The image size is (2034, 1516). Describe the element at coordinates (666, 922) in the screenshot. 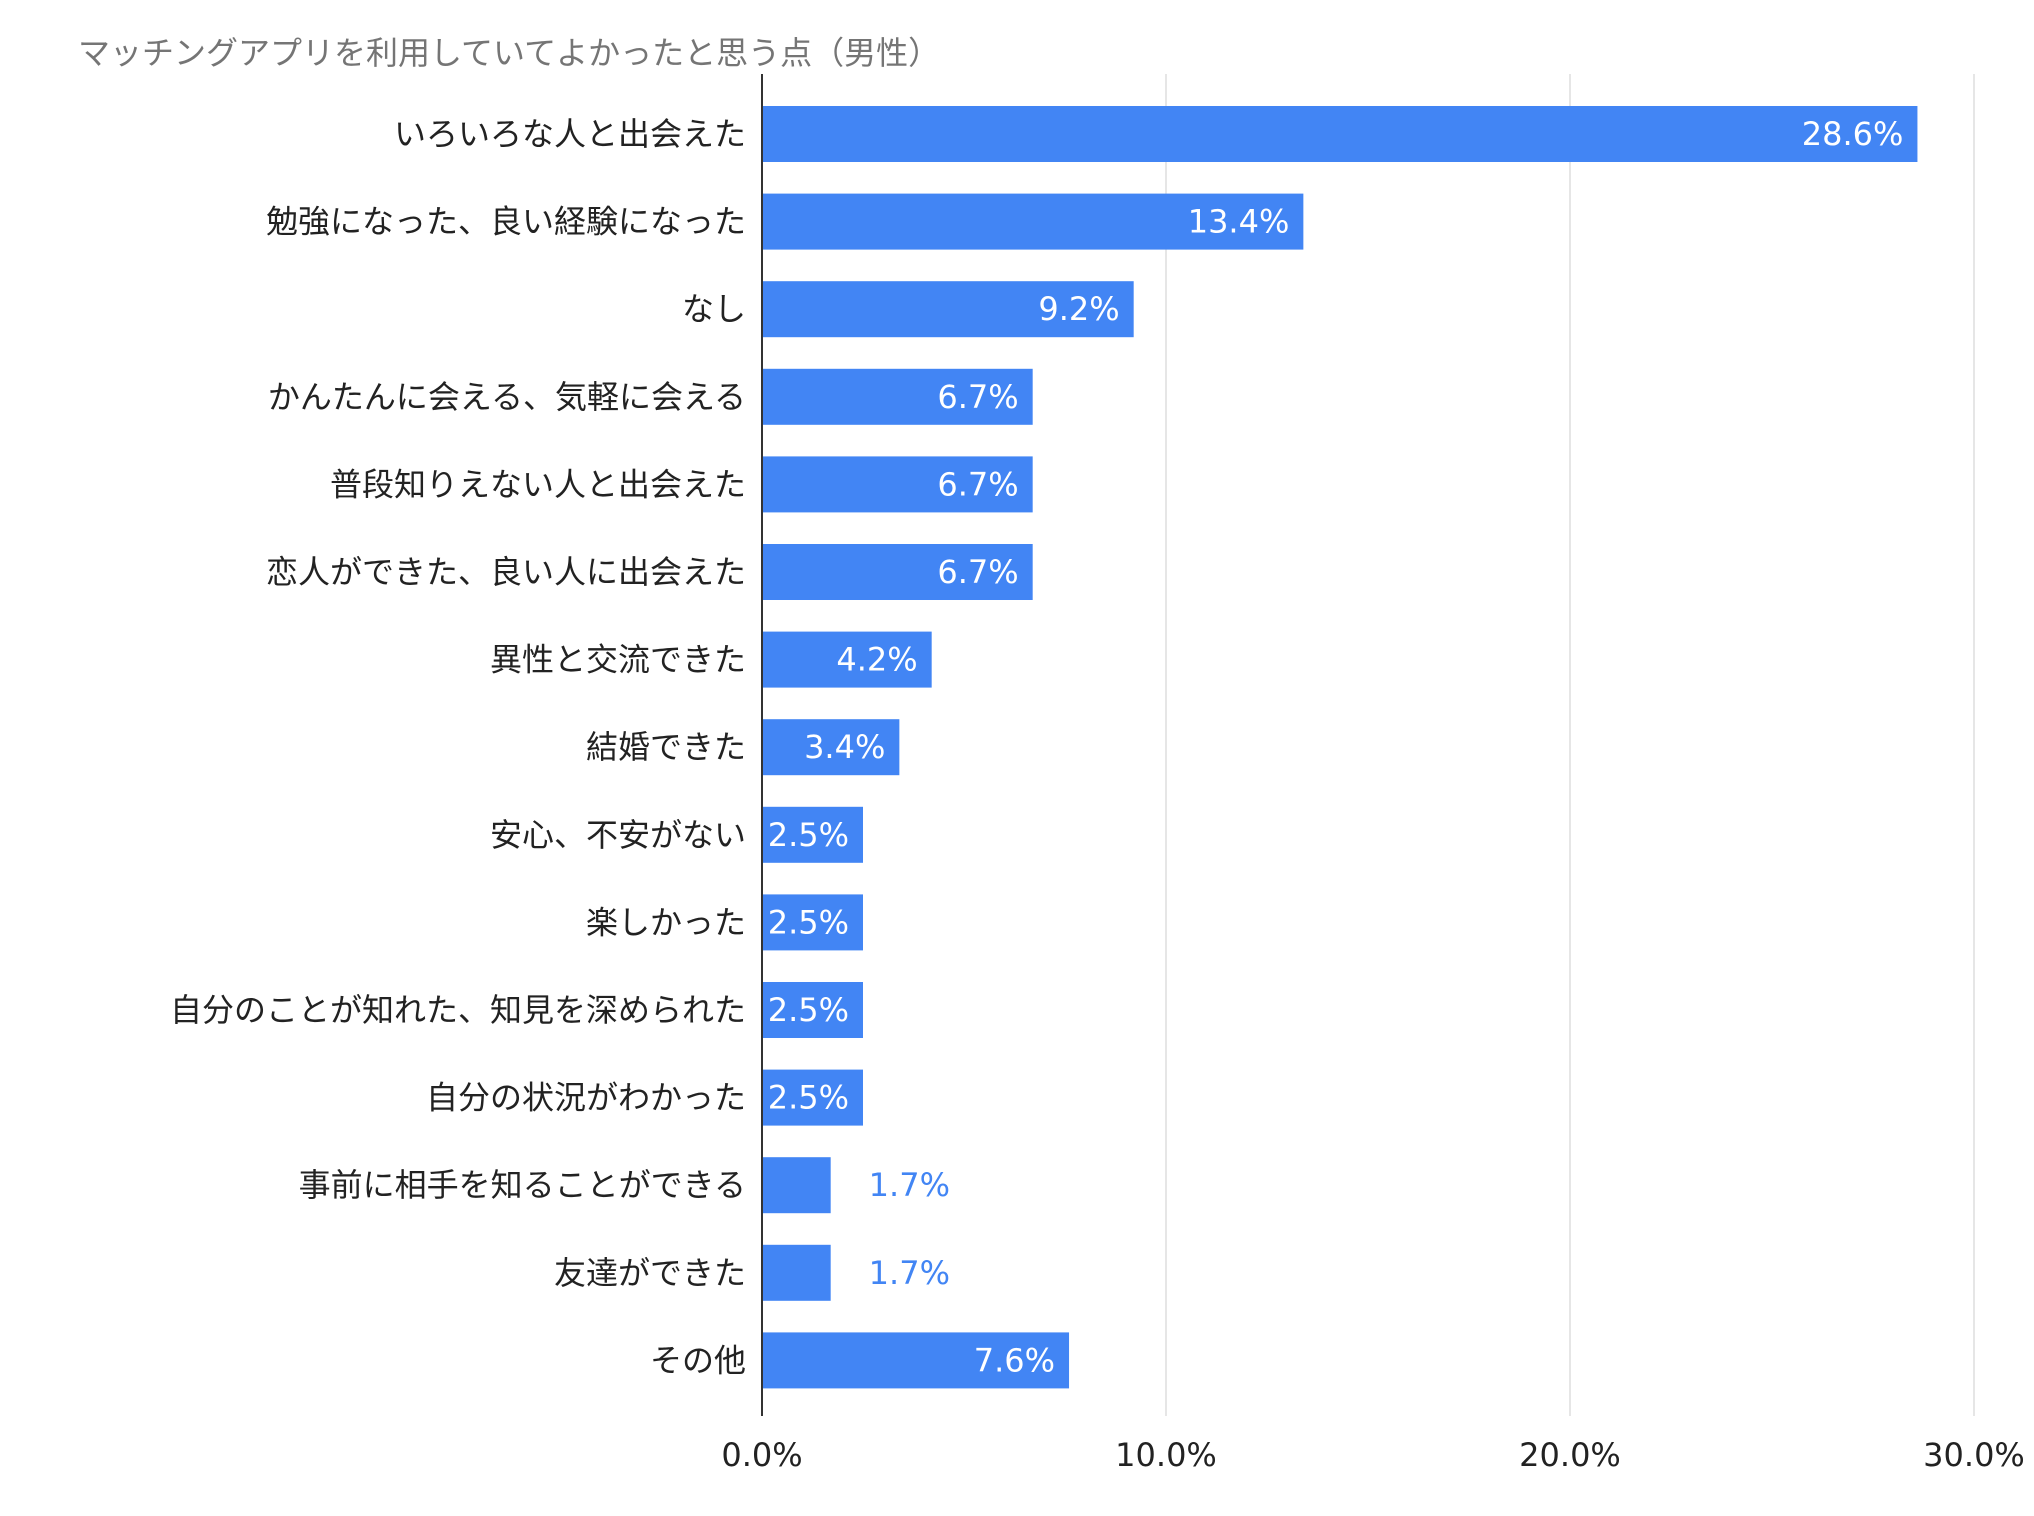

I see `category-label: 楽しかった` at that location.